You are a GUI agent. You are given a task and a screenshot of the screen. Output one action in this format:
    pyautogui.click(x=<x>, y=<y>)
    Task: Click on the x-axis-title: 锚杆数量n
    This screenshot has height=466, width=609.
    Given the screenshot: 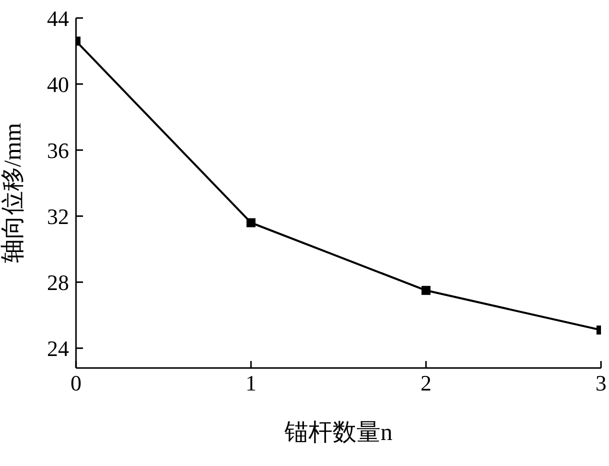 What is the action you would take?
    pyautogui.click(x=338, y=433)
    